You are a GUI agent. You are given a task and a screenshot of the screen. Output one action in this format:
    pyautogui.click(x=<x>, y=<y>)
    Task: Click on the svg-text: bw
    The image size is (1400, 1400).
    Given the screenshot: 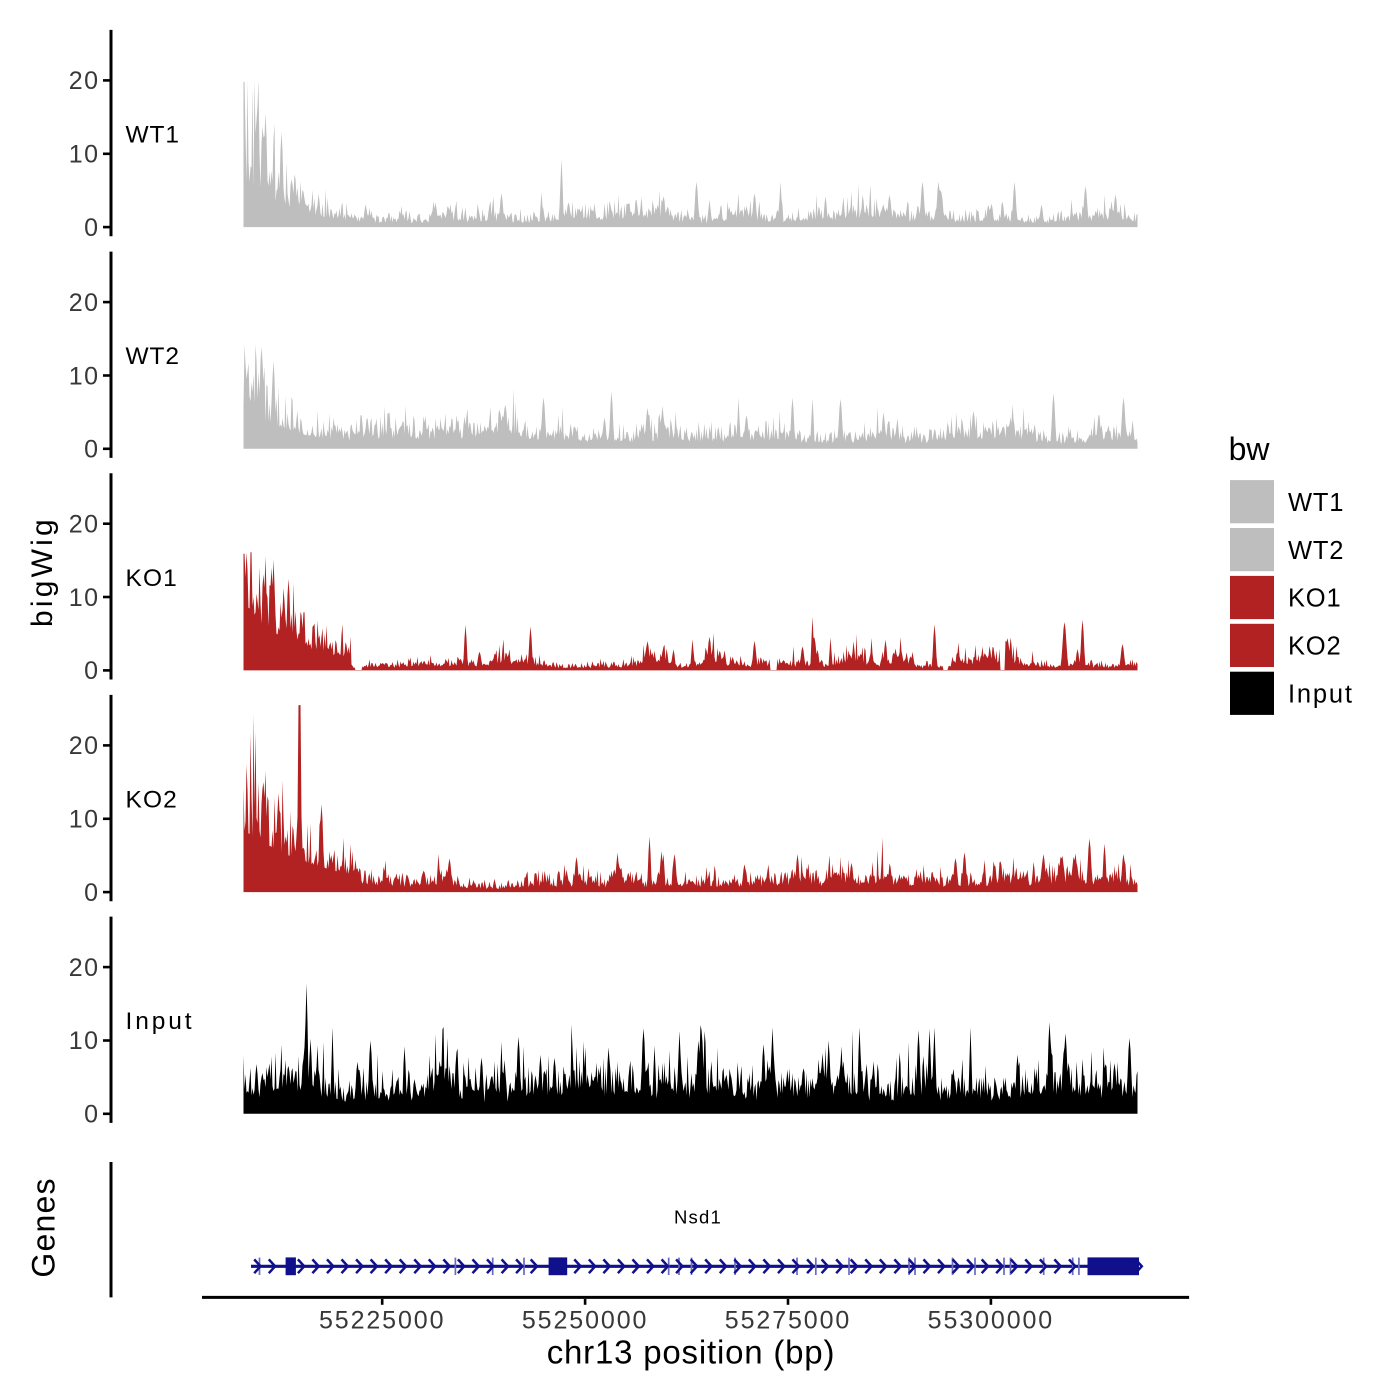 What is the action you would take?
    pyautogui.click(x=1250, y=449)
    